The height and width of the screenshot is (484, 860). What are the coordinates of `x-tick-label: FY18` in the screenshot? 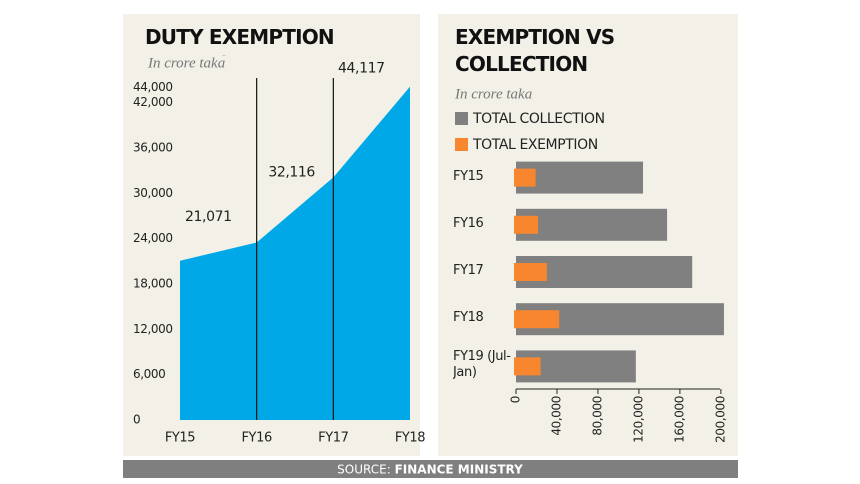 It's located at (410, 438).